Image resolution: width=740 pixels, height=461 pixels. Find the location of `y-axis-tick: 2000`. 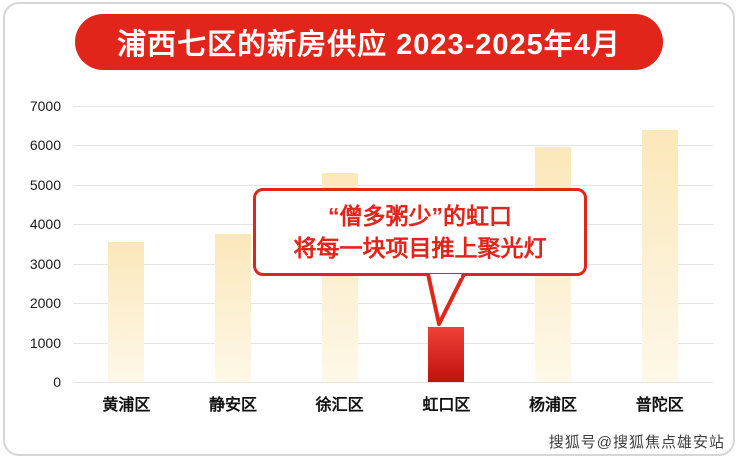

y-axis-tick: 2000 is located at coordinates (45, 303).